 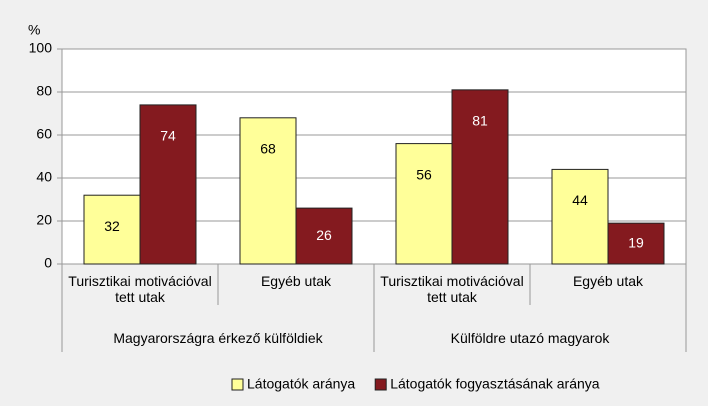 What do you see at coordinates (168, 136) in the screenshot?
I see `data-label: 74` at bounding box center [168, 136].